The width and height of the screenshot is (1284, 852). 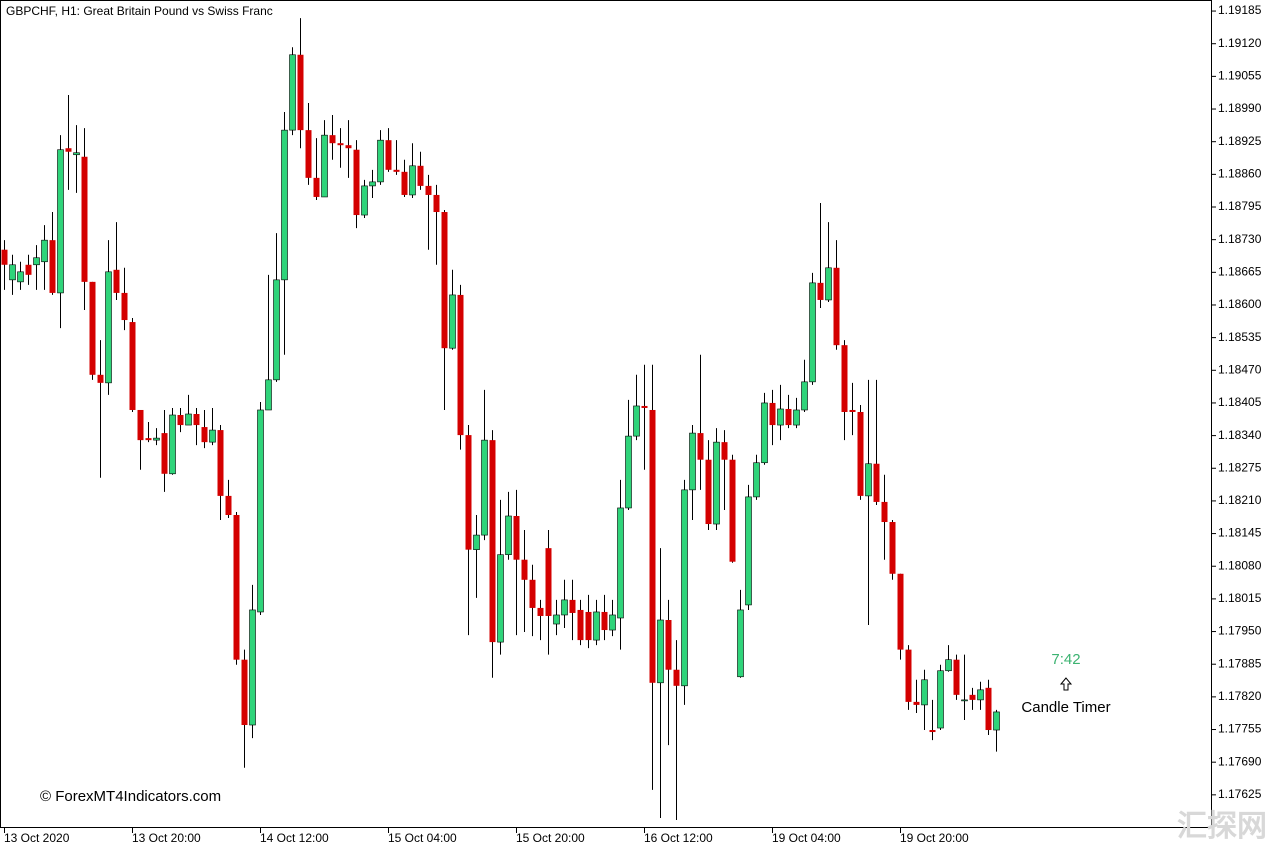 I want to click on x-tick-label: 14 Oct 12:00, so click(x=294, y=838).